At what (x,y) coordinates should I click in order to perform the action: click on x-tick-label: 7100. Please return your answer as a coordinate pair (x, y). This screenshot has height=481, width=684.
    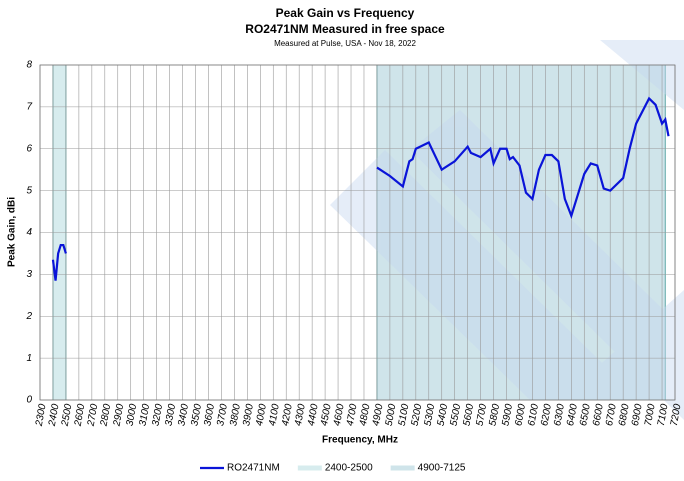
    Looking at the image, I should click on (663, 415).